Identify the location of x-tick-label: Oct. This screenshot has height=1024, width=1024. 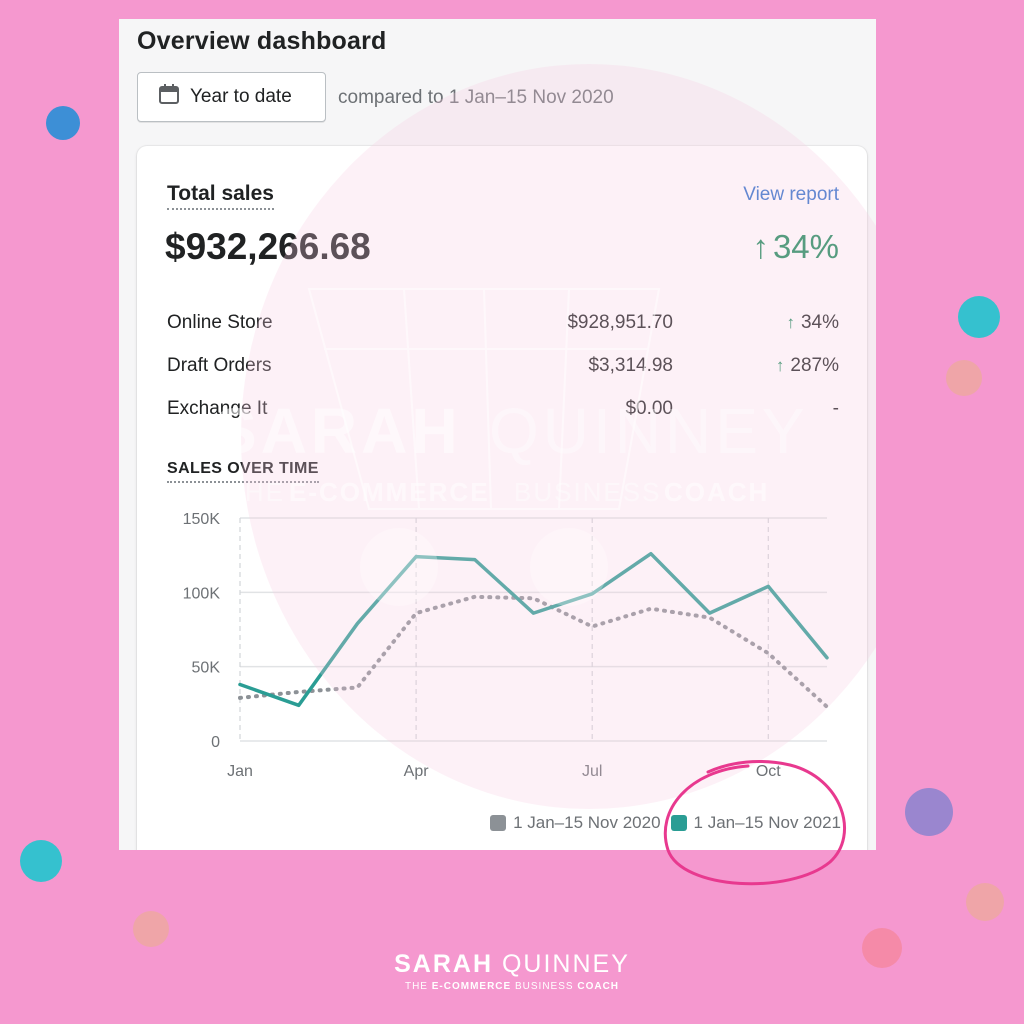
(768, 771).